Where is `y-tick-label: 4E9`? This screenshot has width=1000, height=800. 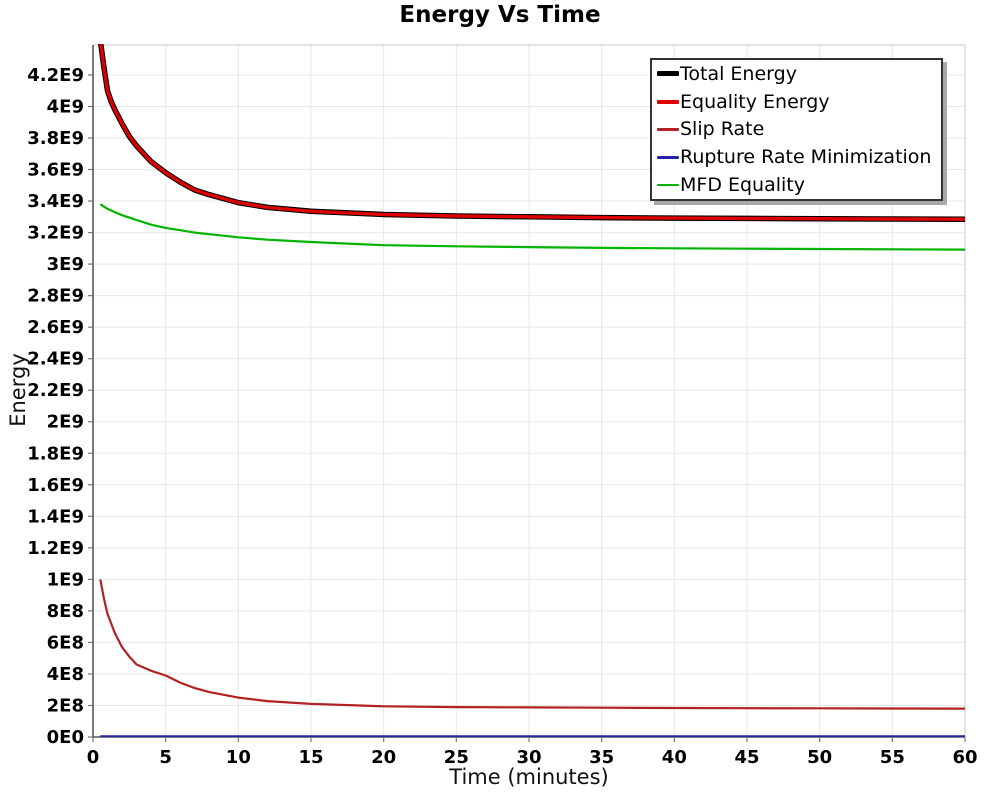
y-tick-label: 4E9 is located at coordinates (65, 106).